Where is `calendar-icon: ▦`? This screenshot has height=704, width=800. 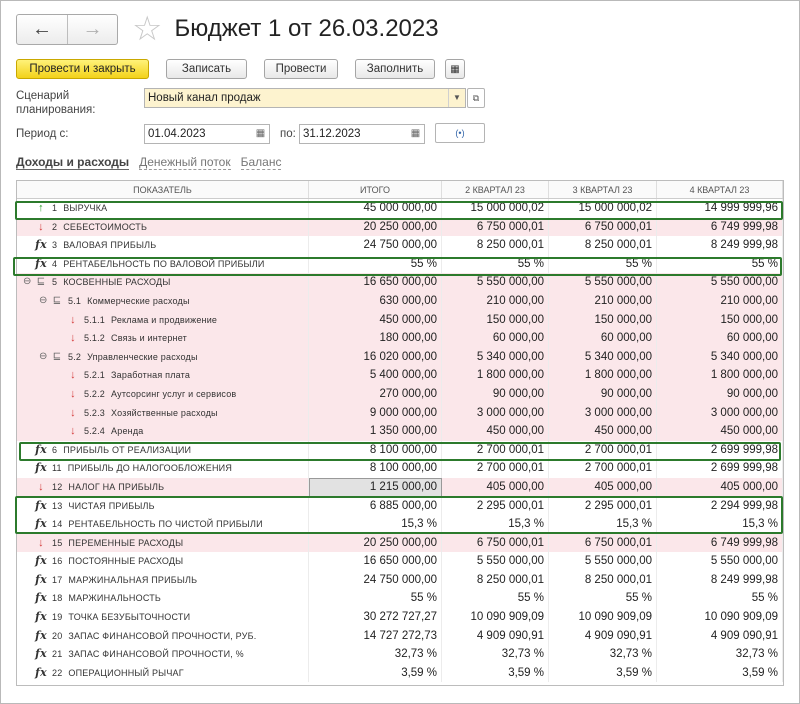 calendar-icon: ▦ is located at coordinates (260, 133).